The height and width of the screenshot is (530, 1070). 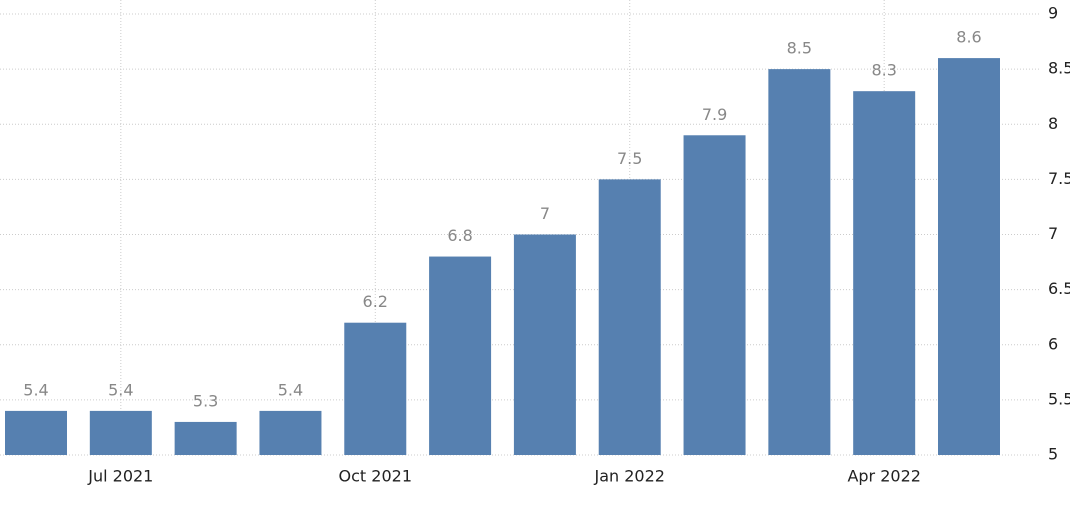 I want to click on y-tick-label: 5.5, so click(x=1059, y=398).